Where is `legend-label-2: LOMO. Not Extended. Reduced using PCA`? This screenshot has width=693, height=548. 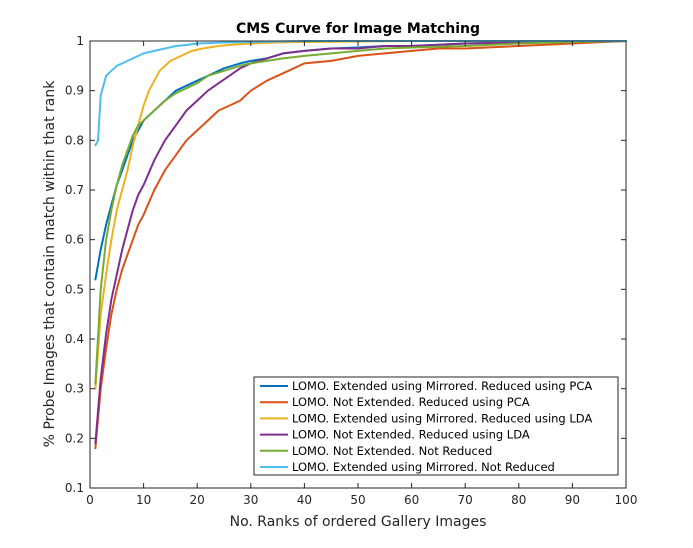
legend-label-2: LOMO. Not Extended. Reduced using PCA is located at coordinates (411, 402).